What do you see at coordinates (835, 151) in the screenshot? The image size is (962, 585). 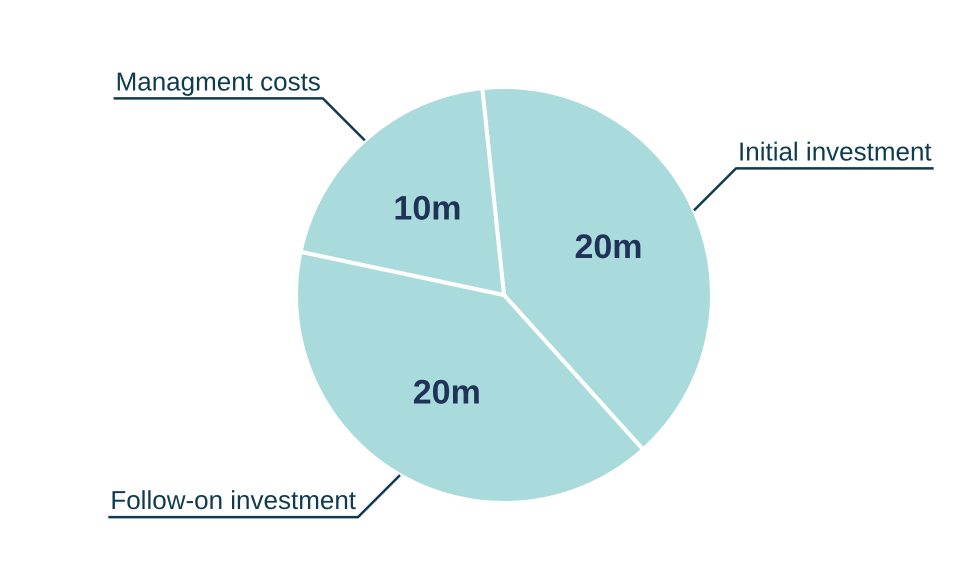 I see `slice-label: Initial investment` at bounding box center [835, 151].